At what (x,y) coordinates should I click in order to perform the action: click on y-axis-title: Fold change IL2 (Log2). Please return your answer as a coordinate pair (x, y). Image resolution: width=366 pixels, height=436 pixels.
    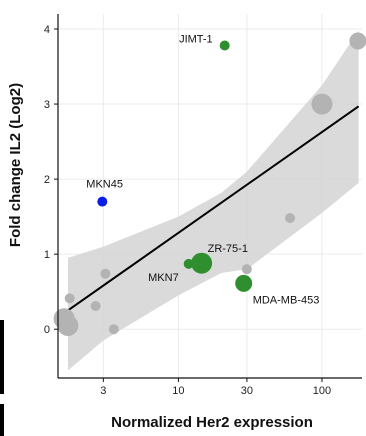
    Looking at the image, I should click on (15, 165).